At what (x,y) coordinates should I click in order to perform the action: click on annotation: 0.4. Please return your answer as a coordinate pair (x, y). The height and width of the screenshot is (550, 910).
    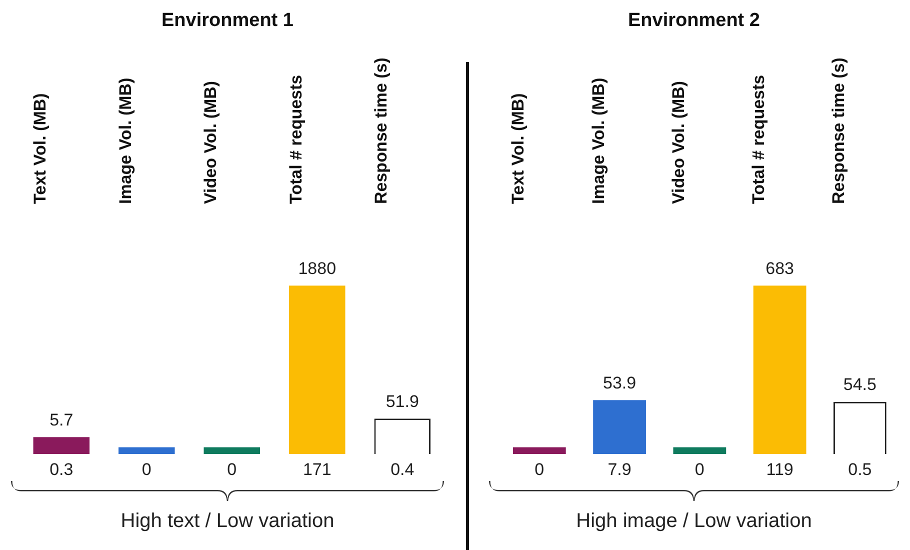
    Looking at the image, I should click on (402, 470).